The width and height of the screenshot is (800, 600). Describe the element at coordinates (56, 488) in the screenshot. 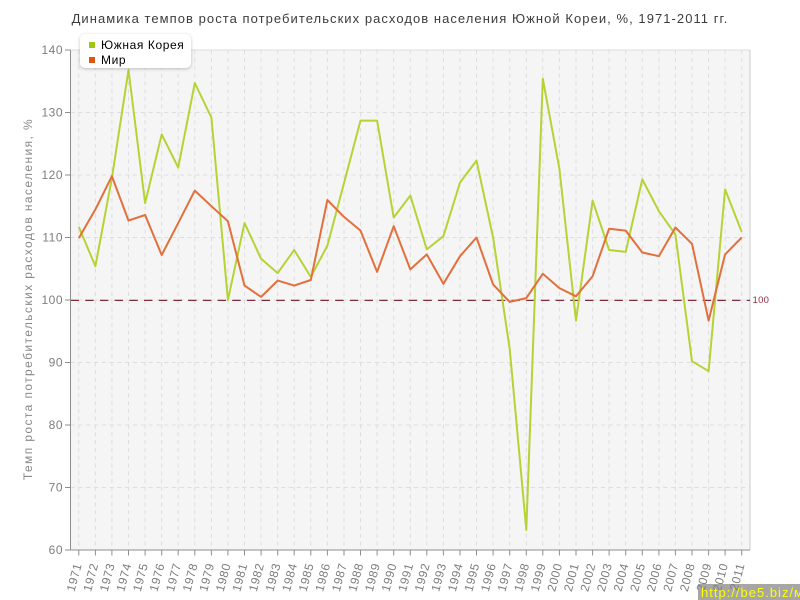

I see `svg-text: 70` at that location.